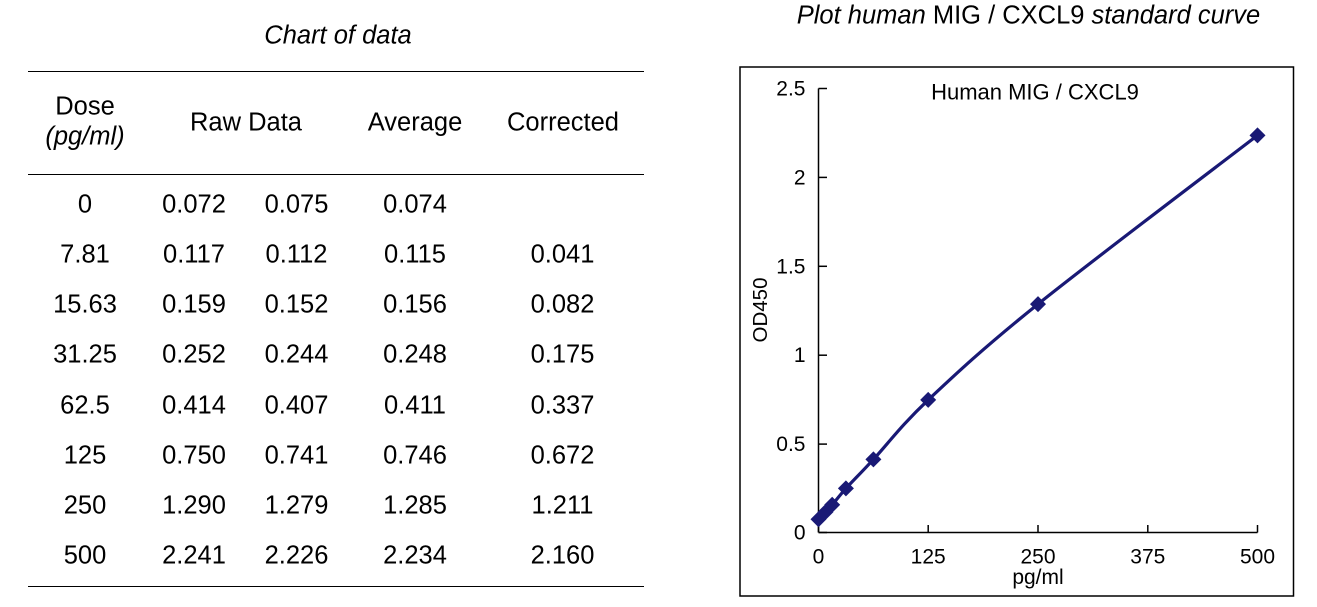 The height and width of the screenshot is (607, 1317). What do you see at coordinates (790, 89) in the screenshot?
I see `svg-text: 2.5` at bounding box center [790, 89].